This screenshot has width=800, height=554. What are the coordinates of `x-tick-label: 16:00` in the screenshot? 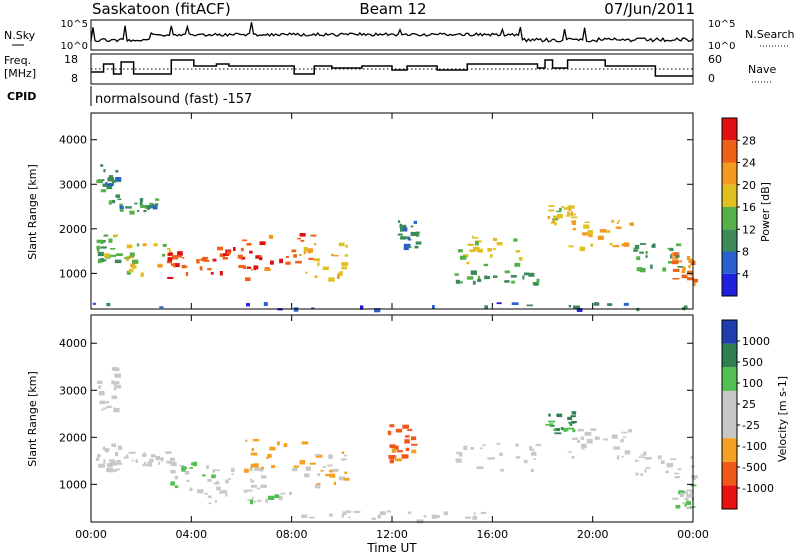 It's located at (492, 534).